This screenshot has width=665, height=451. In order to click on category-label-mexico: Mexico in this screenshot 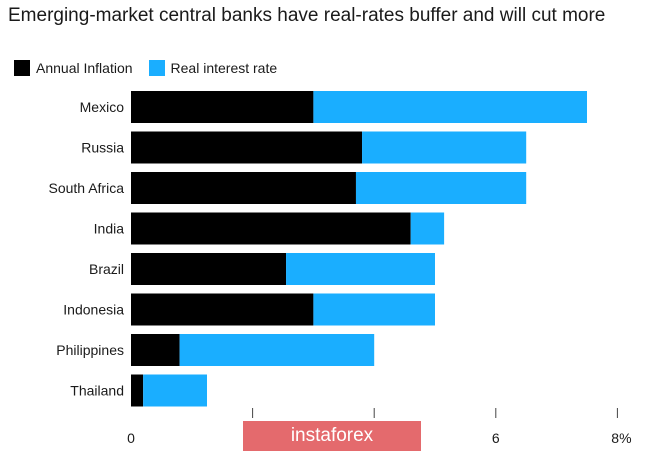, I will do `click(102, 107)`.